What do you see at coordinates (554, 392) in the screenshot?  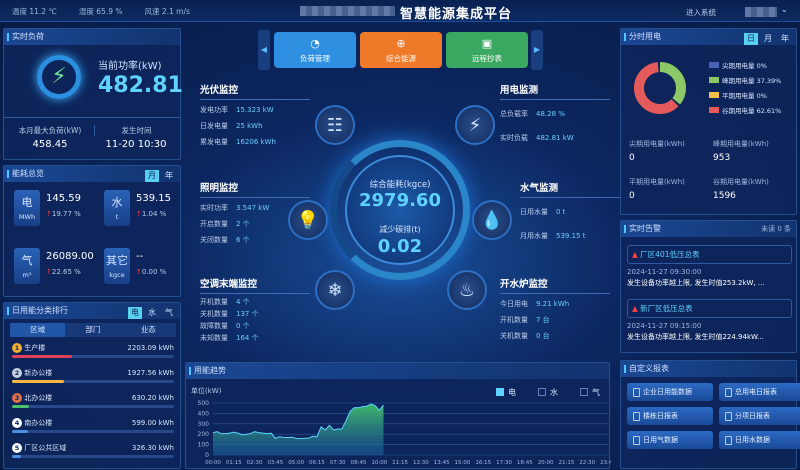 I see `legend-label: 水` at bounding box center [554, 392].